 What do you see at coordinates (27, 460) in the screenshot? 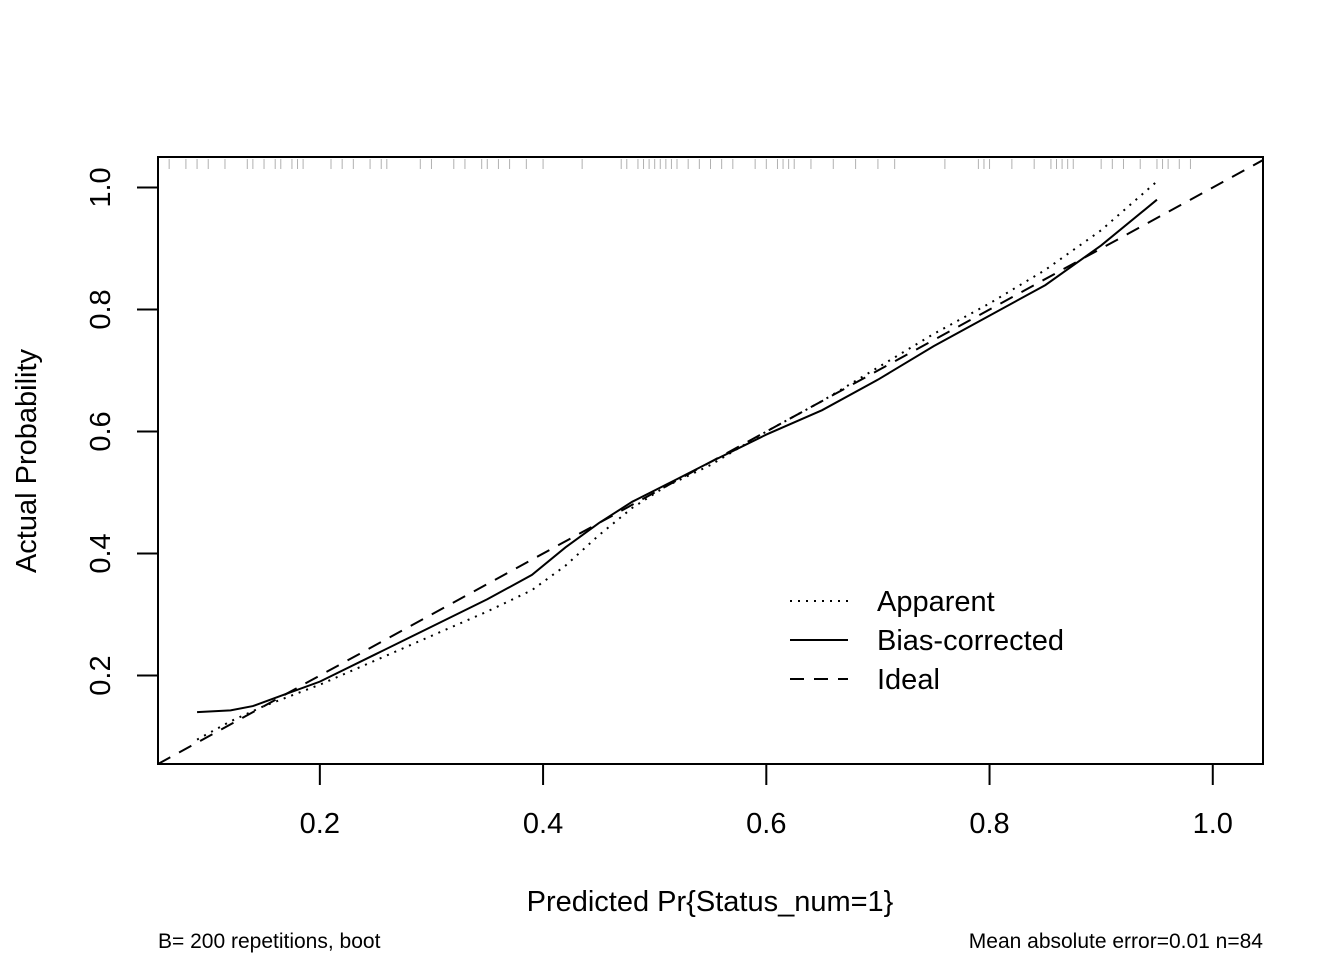
I see `y-axis-title: Actual Probability` at bounding box center [27, 460].